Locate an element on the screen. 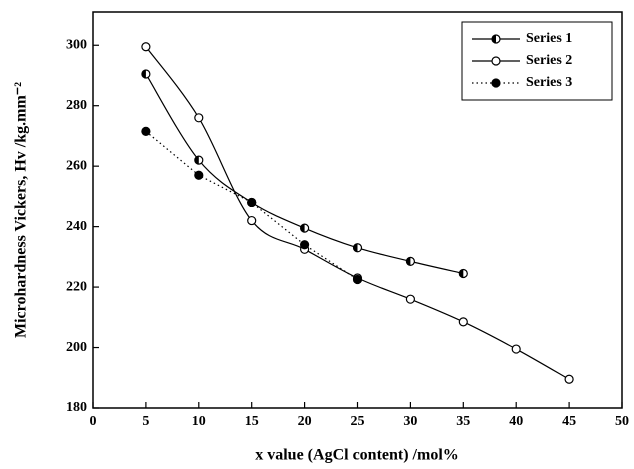 The height and width of the screenshot is (469, 634). x-tick-label: 5 is located at coordinates (145, 421).